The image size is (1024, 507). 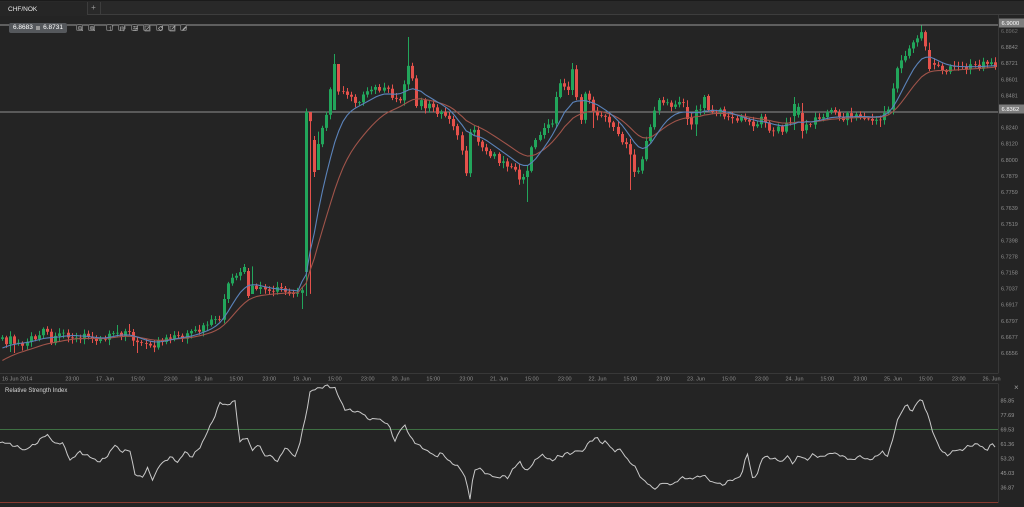 I want to click on svg-text: 20. Jun, so click(x=400, y=380).